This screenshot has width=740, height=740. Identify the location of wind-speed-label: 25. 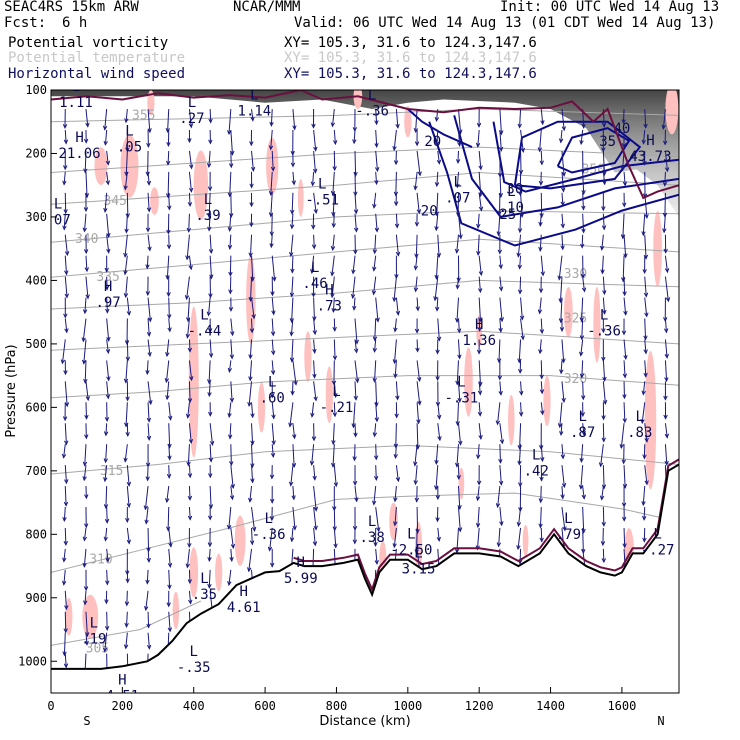
(507, 215).